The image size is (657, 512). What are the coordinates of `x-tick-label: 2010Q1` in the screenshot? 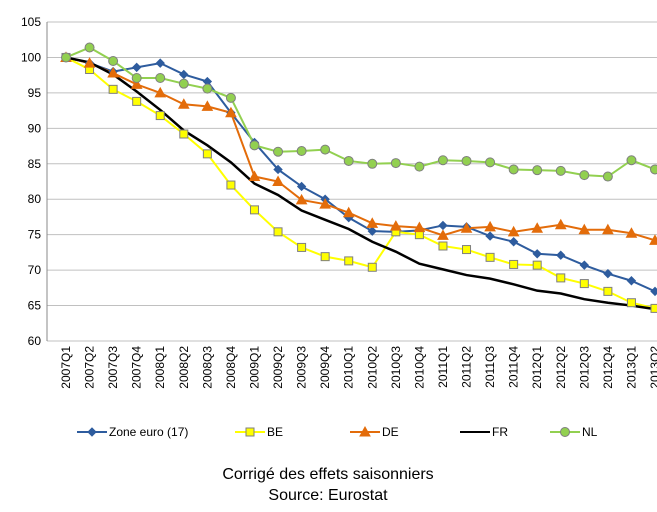 It's located at (349, 367).